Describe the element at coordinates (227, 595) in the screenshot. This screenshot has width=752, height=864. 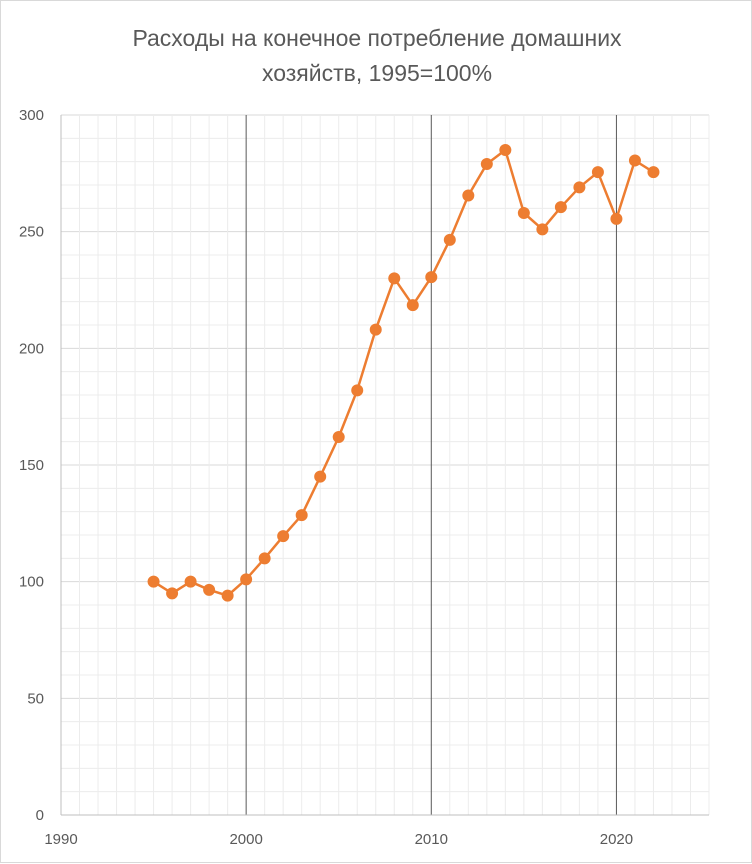
I see `data-point-1999` at that location.